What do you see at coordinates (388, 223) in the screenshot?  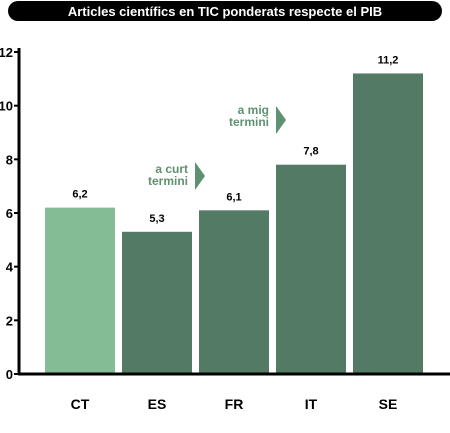 I see `bar-se` at bounding box center [388, 223].